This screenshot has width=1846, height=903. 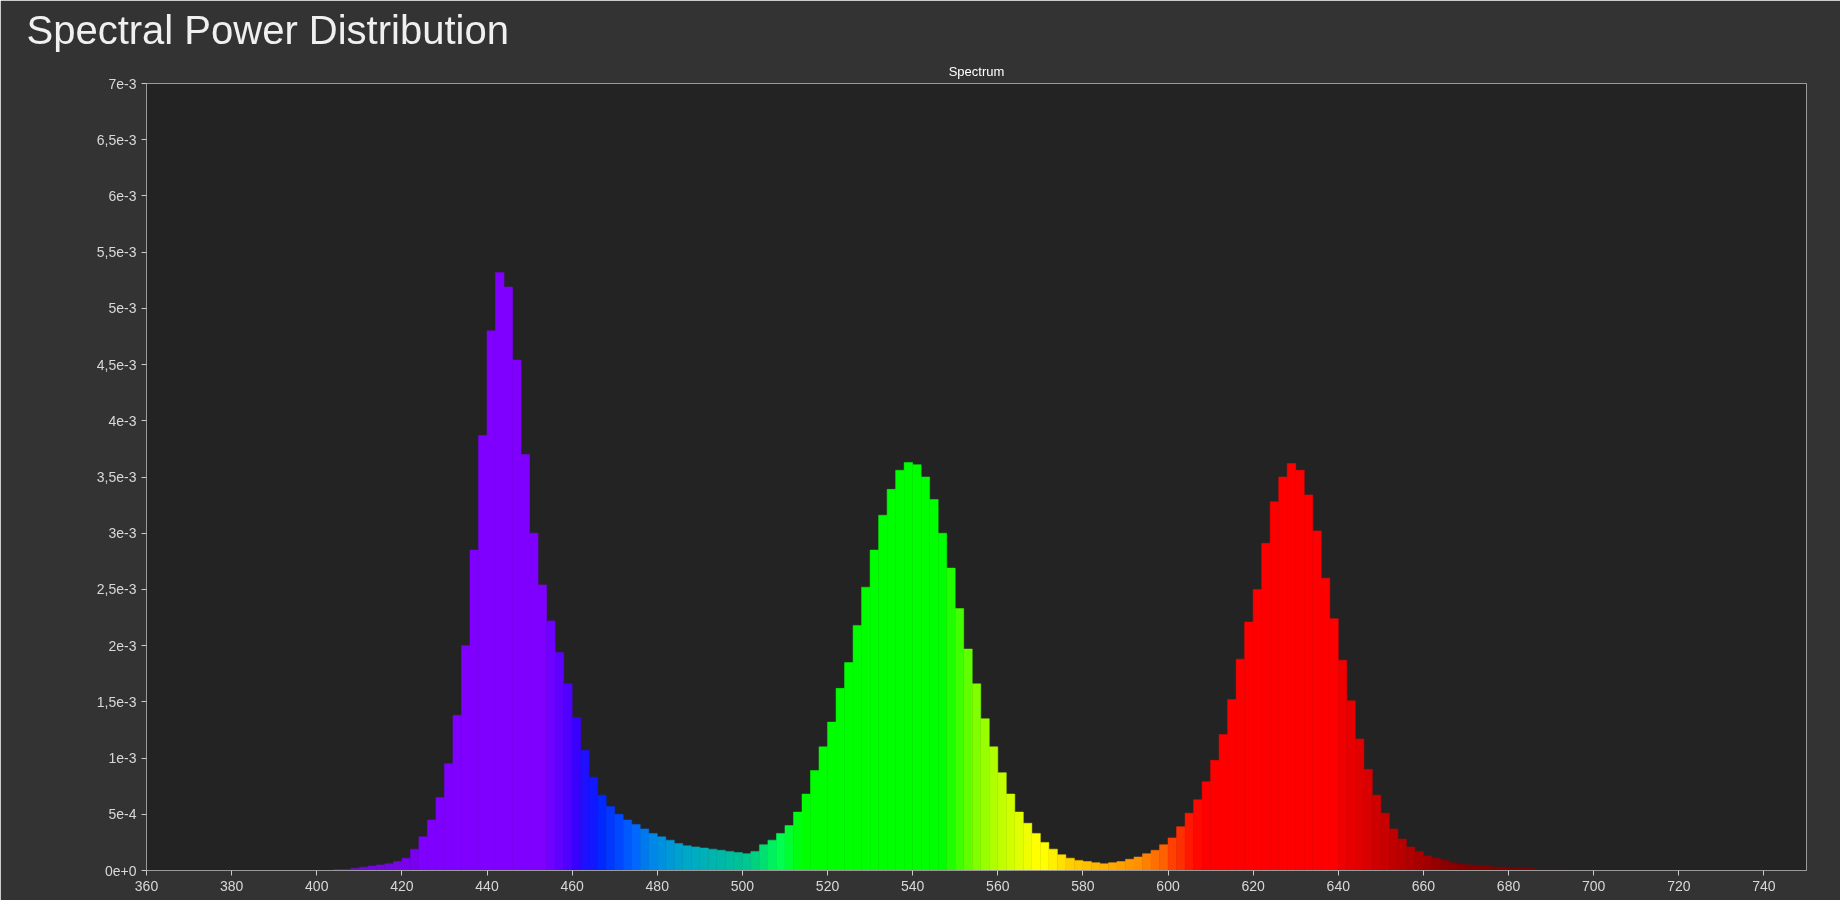 What do you see at coordinates (116, 701) in the screenshot?
I see `y-tick-label: 1,5e-3` at bounding box center [116, 701].